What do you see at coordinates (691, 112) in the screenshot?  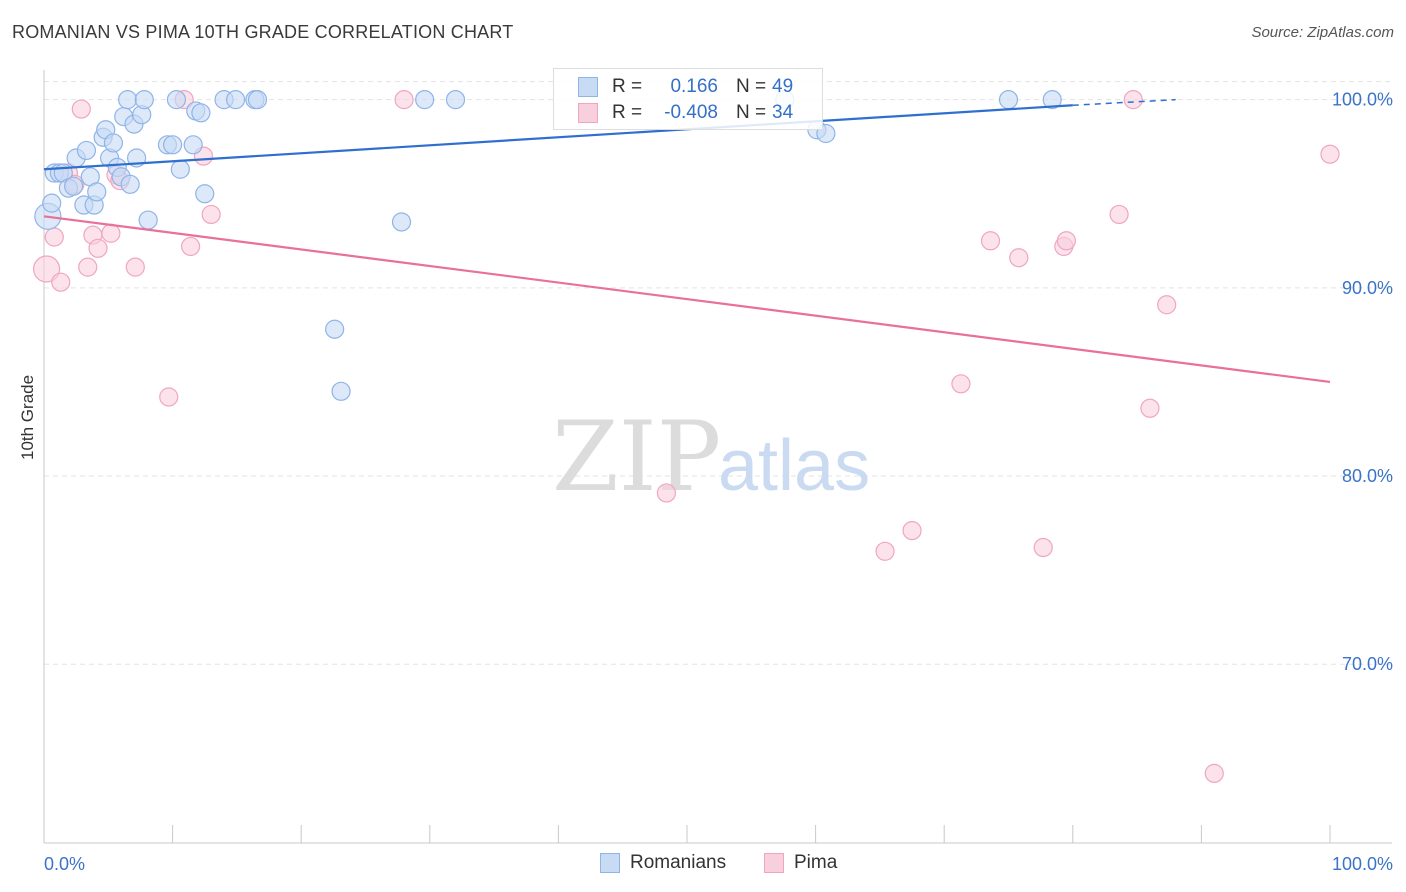 I see `r-value: -0.408` at bounding box center [691, 112].